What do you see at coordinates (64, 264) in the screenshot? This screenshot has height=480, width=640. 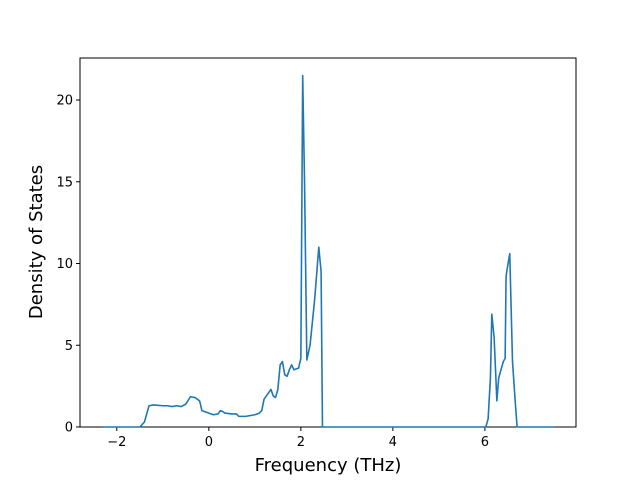 I see `y-tick-label: 10` at bounding box center [64, 264].